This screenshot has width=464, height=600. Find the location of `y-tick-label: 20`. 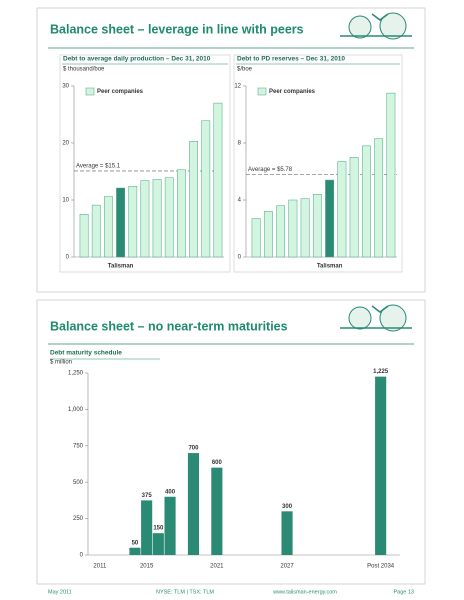

y-tick-label: 20 is located at coordinates (65, 144).